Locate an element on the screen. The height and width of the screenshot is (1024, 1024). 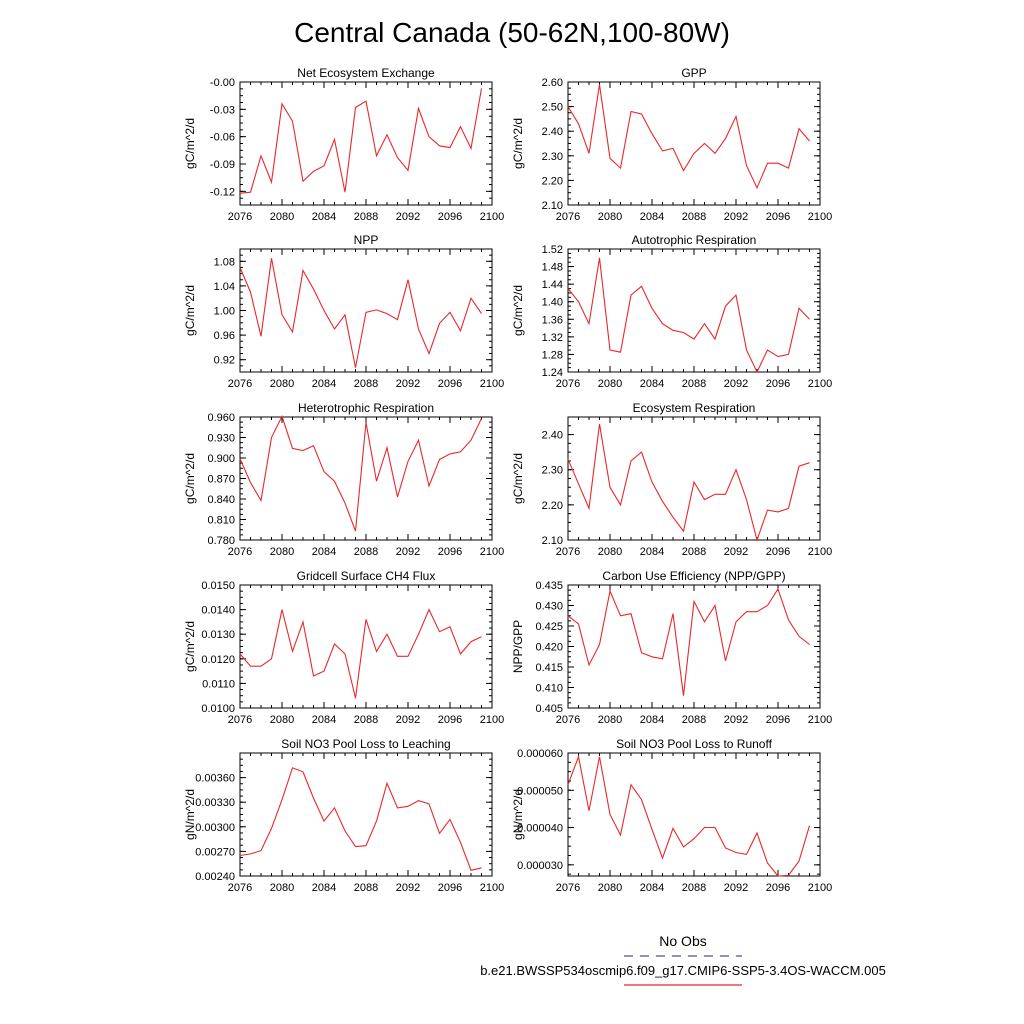
y-tick-label: 0.430 is located at coordinates (549, 607).